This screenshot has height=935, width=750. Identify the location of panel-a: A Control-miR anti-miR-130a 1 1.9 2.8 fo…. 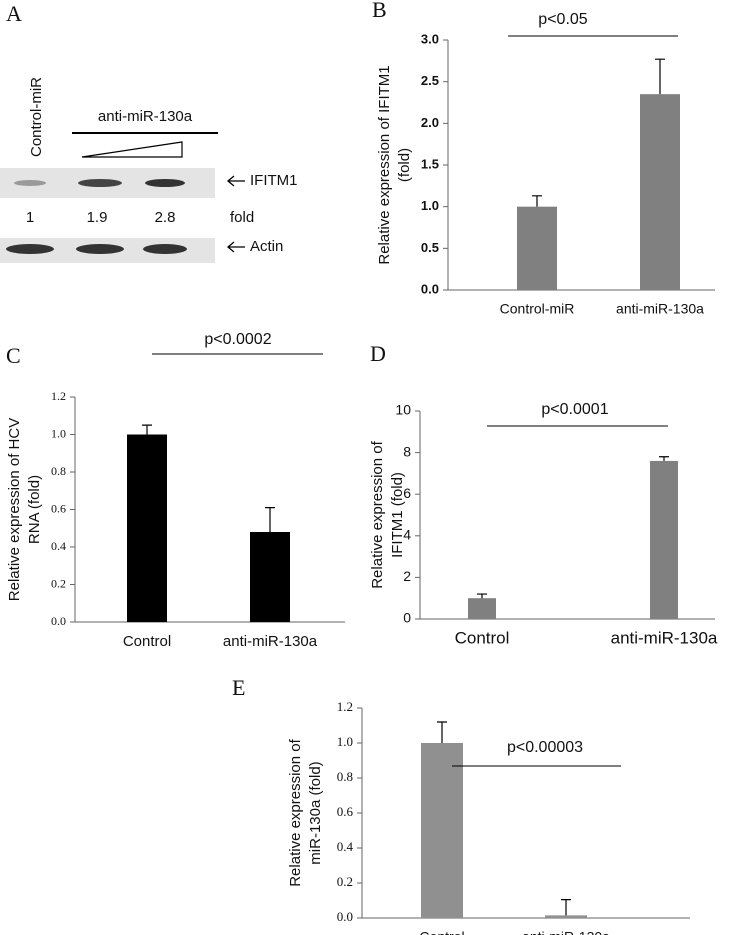
(149, 132).